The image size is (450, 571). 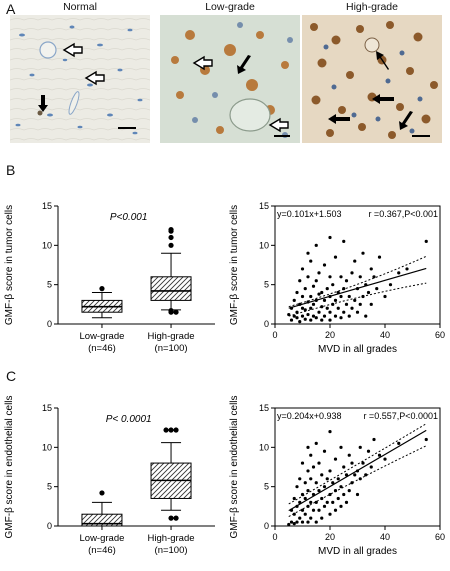 What do you see at coordinates (49, 285) in the screenshot?
I see `box0-y-tick-label: 5` at bounding box center [49, 285].